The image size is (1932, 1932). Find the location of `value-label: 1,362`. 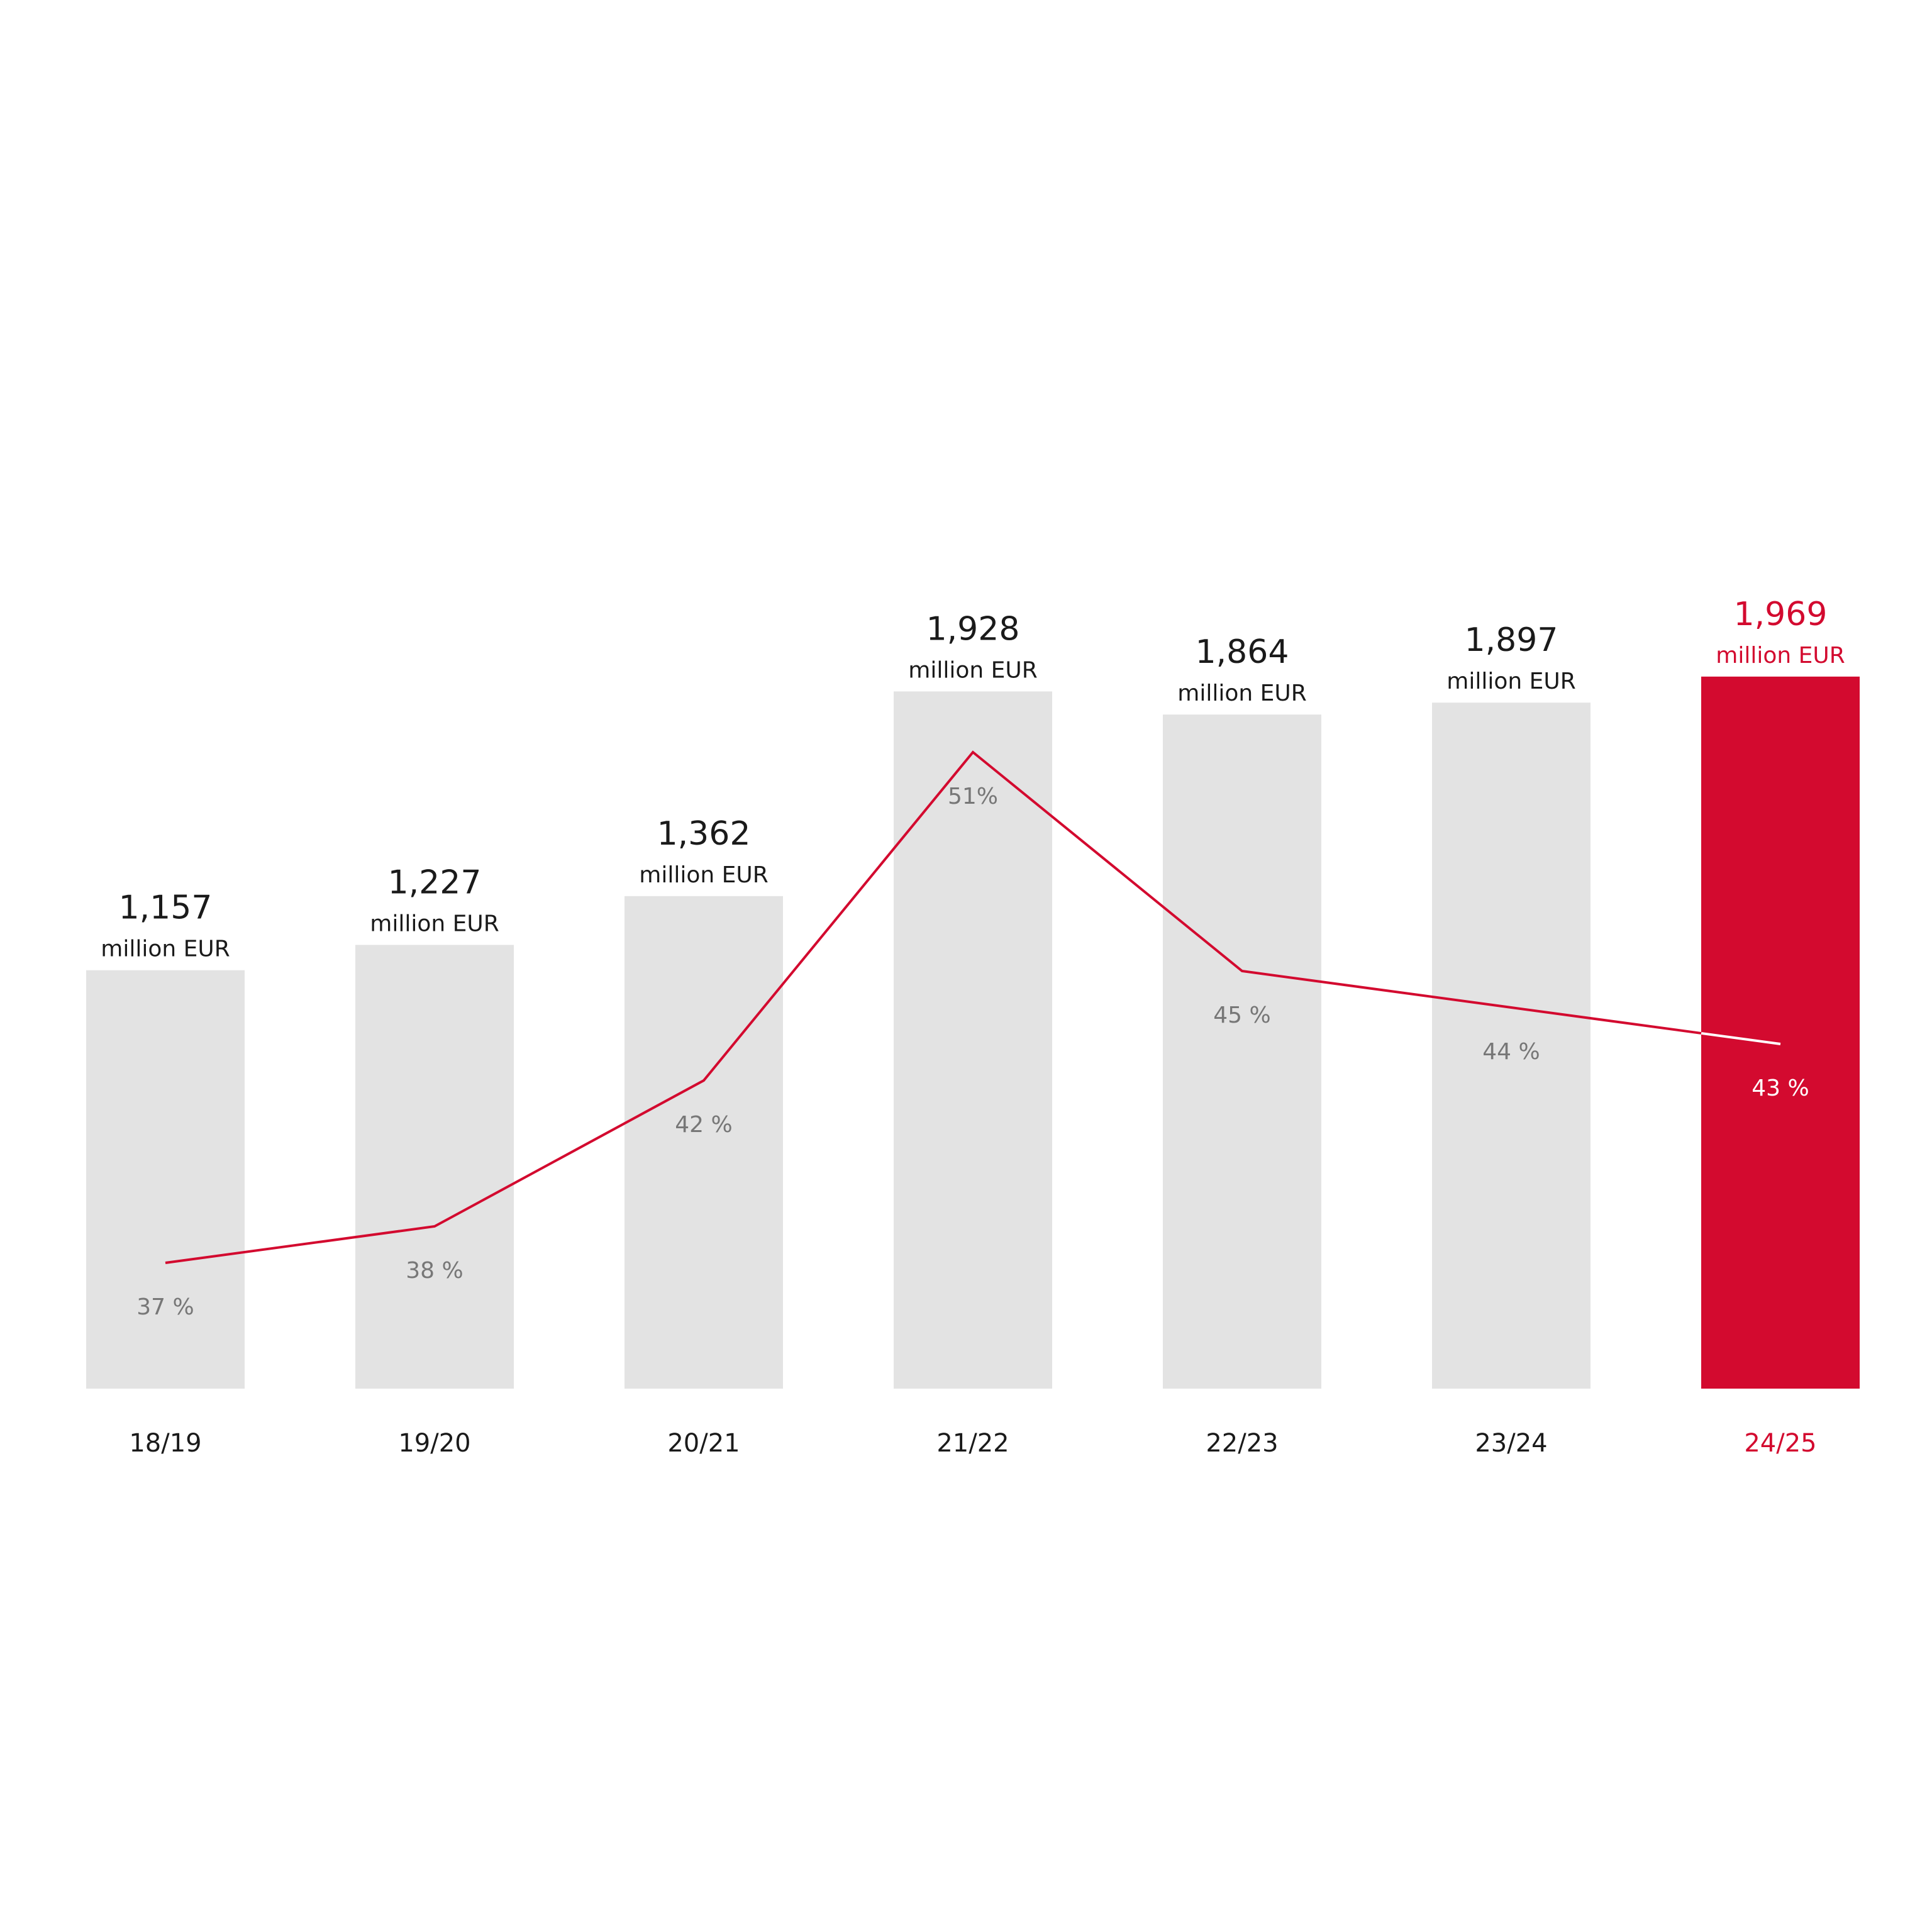

value-label: 1,362 is located at coordinates (704, 834).